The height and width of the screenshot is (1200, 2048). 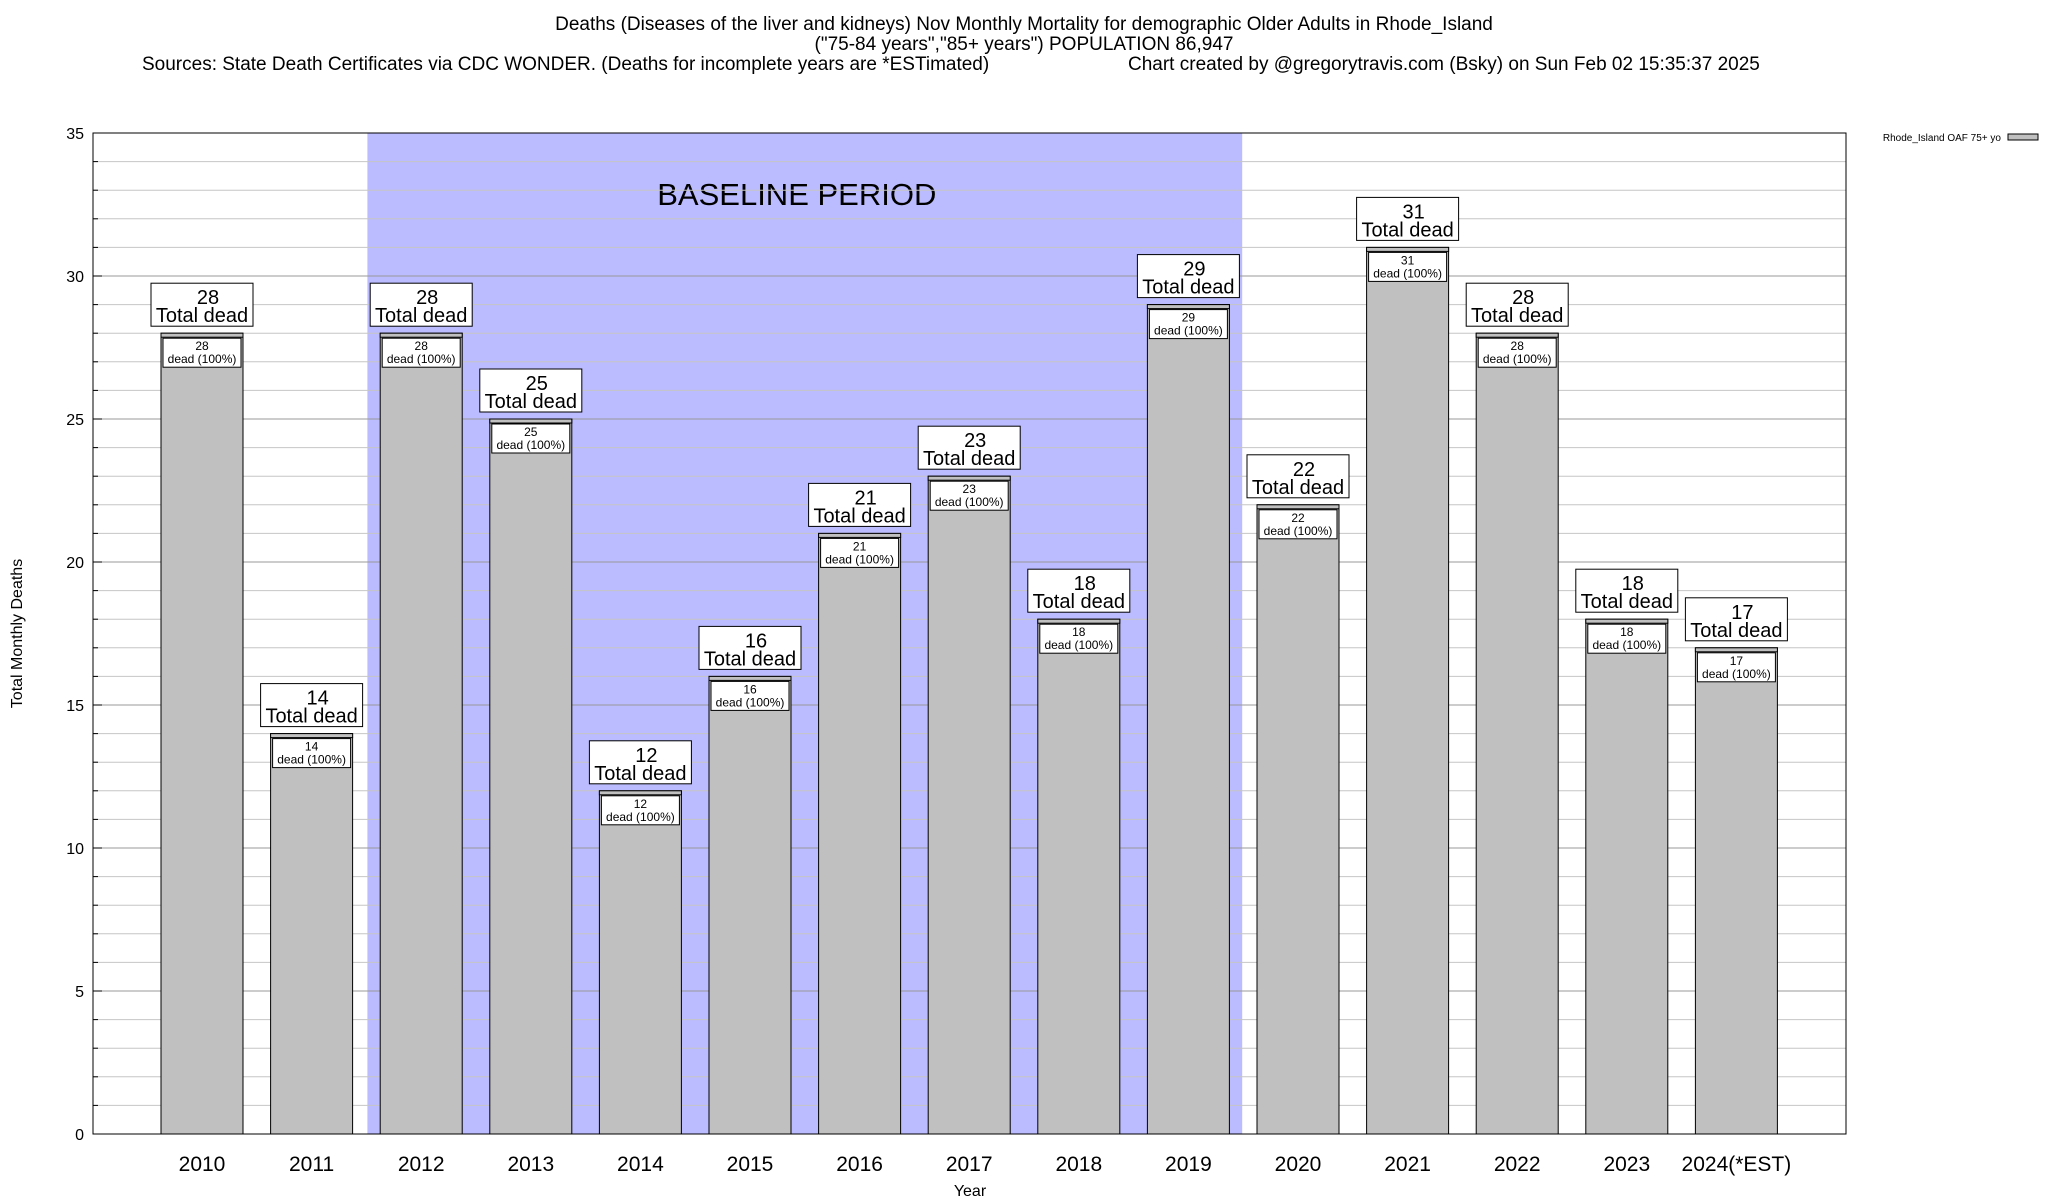 I want to click on x-tick-label: 2017, so click(x=969, y=1164).